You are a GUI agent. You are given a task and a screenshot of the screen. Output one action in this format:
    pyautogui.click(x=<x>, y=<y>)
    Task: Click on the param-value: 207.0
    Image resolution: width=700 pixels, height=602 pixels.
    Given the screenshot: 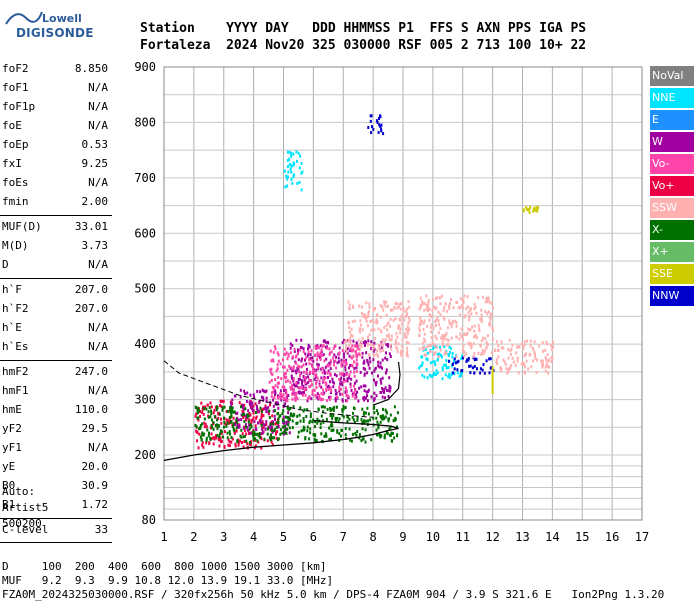 What is the action you would take?
    pyautogui.click(x=91, y=308)
    